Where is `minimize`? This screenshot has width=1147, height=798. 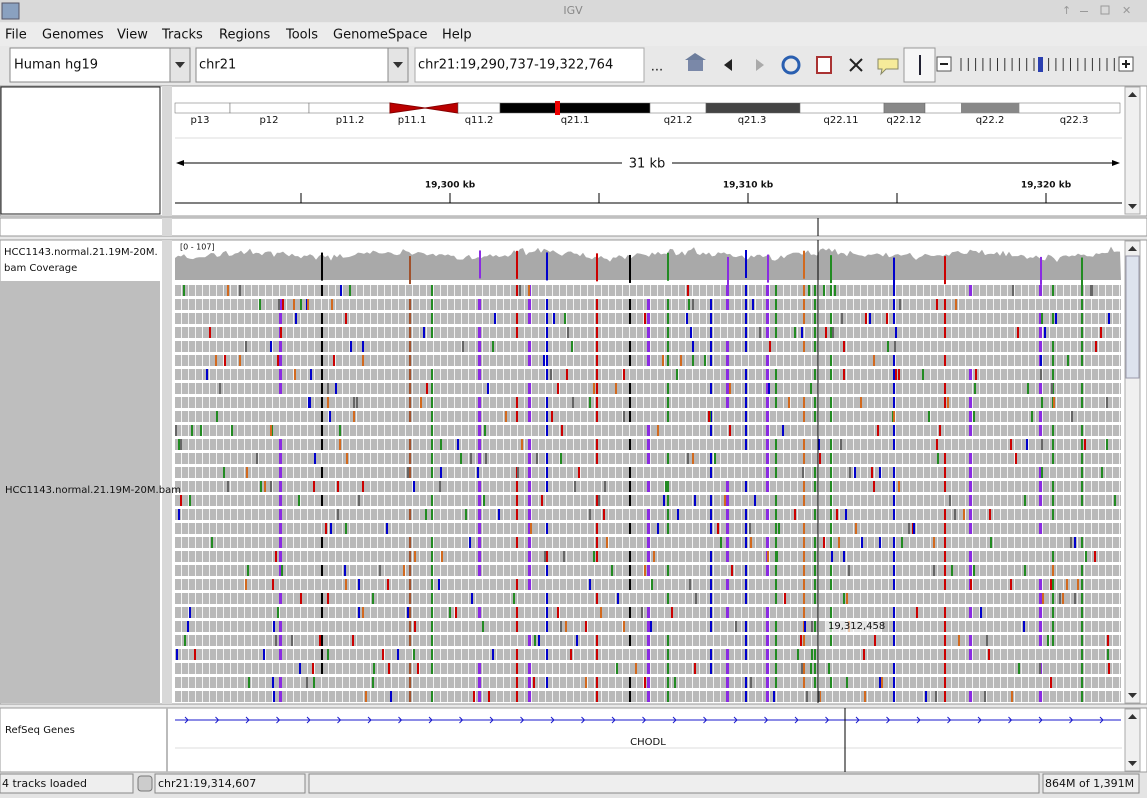 minimize is located at coordinates (1084, 11).